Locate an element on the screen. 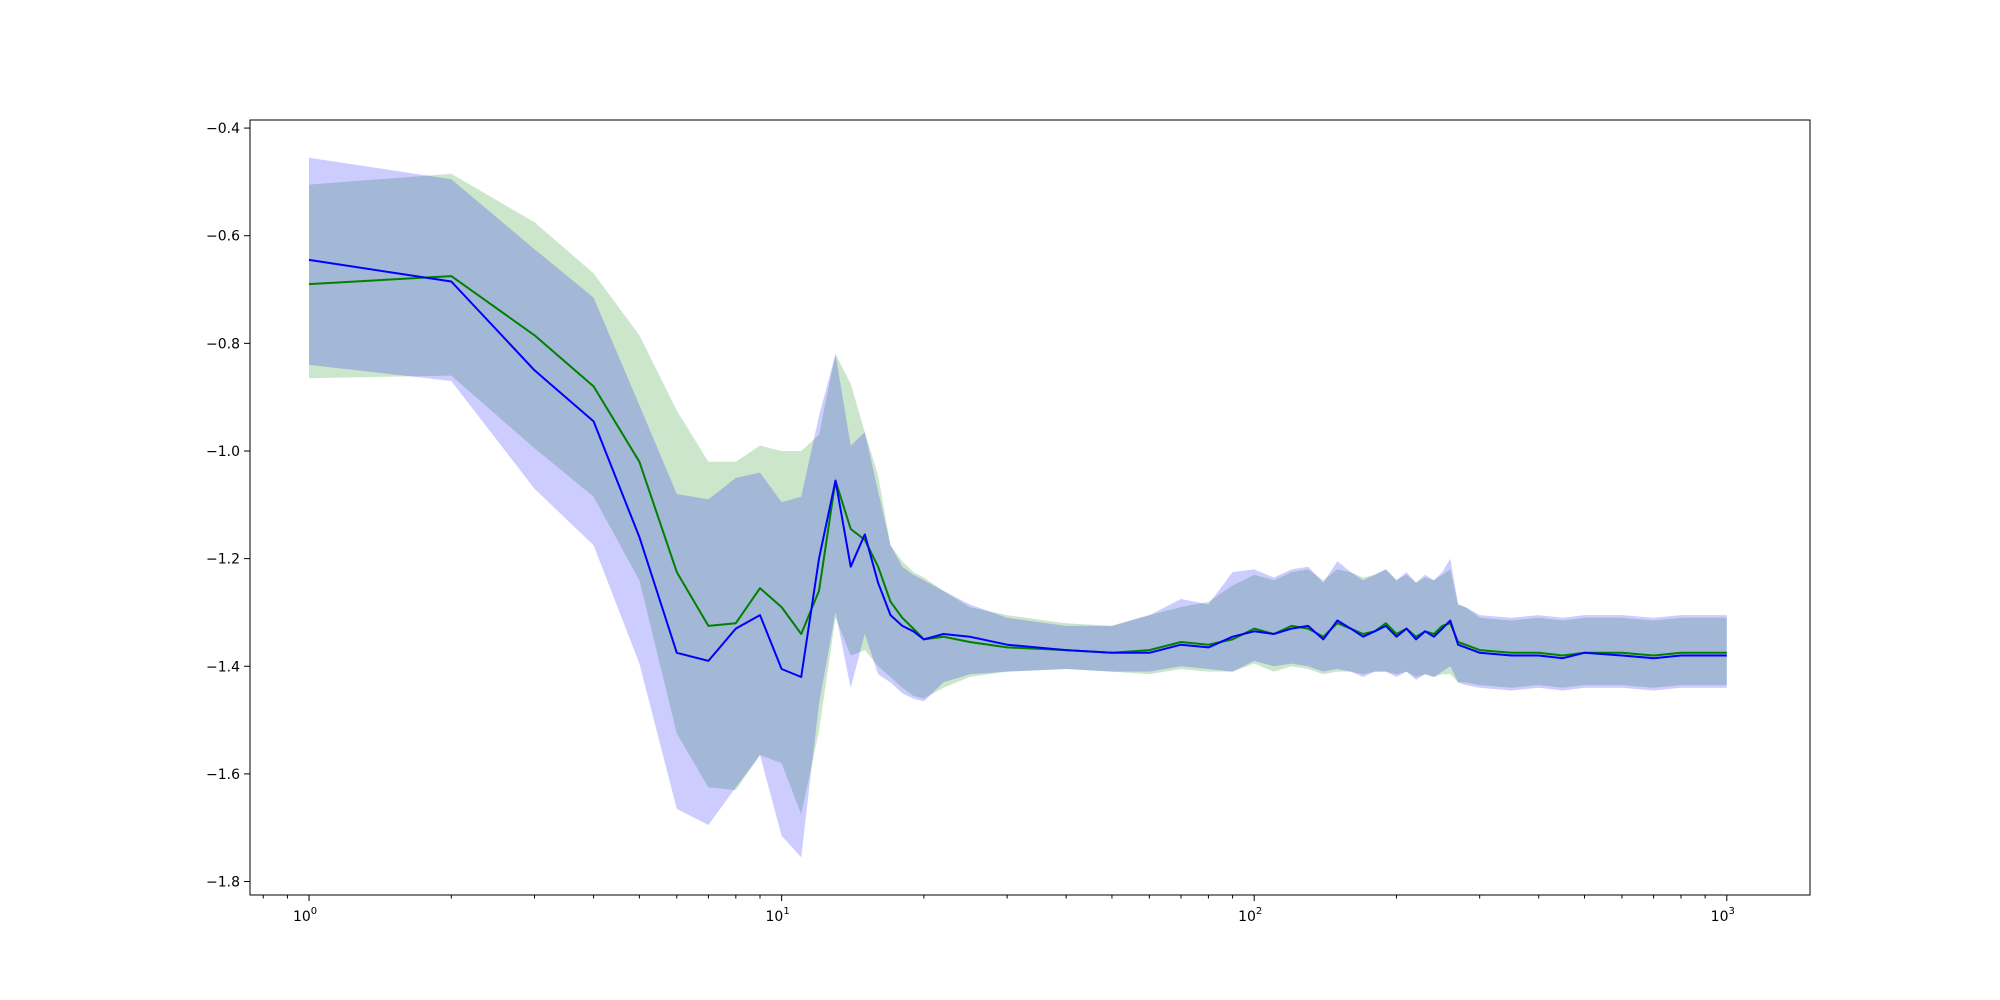  y-tick-label: −0.4 is located at coordinates (223, 129).